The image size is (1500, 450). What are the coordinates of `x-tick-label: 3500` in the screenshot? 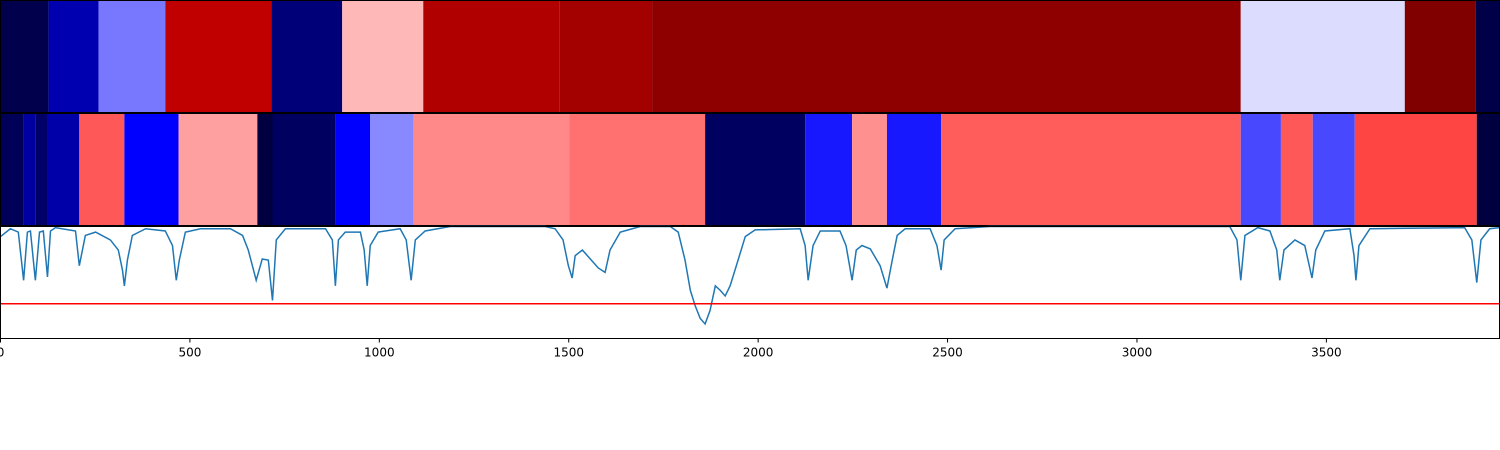 It's located at (1326, 353).